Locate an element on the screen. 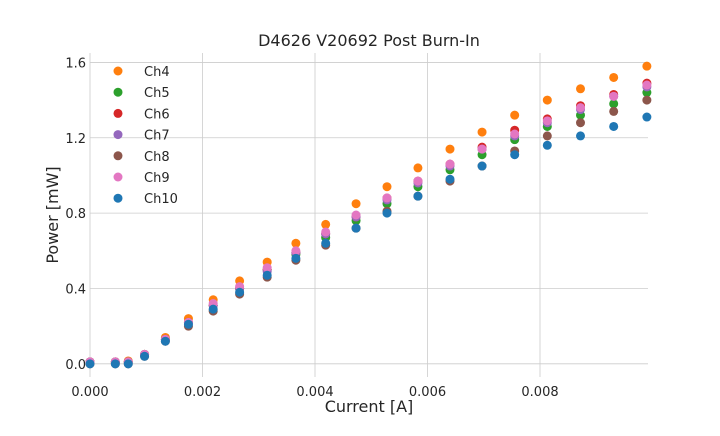  x-tick-label: 0.004 is located at coordinates (314, 392).